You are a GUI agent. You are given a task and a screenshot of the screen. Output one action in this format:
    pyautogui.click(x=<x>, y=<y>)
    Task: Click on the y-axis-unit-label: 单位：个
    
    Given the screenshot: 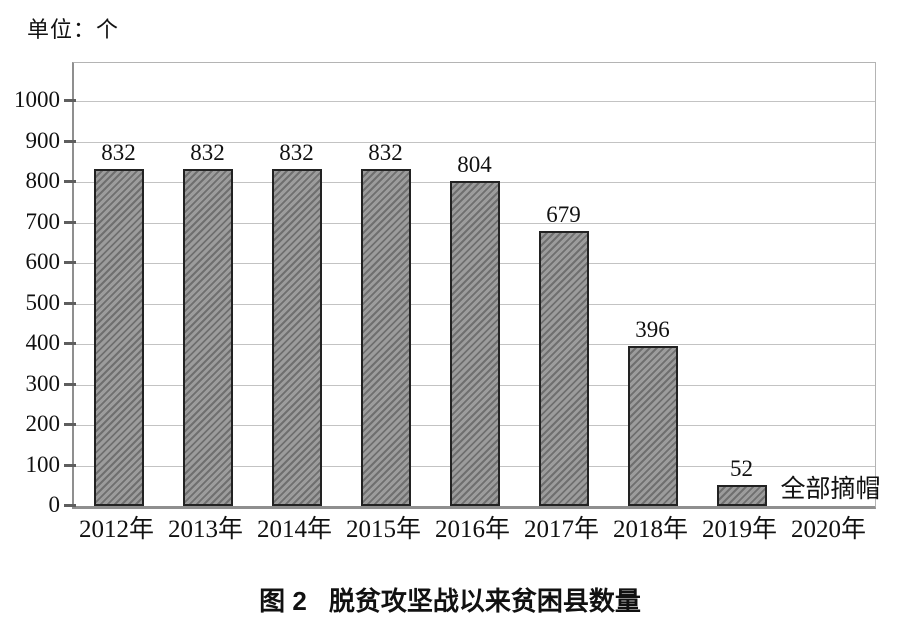 What is the action you would take?
    pyautogui.click(x=73, y=29)
    